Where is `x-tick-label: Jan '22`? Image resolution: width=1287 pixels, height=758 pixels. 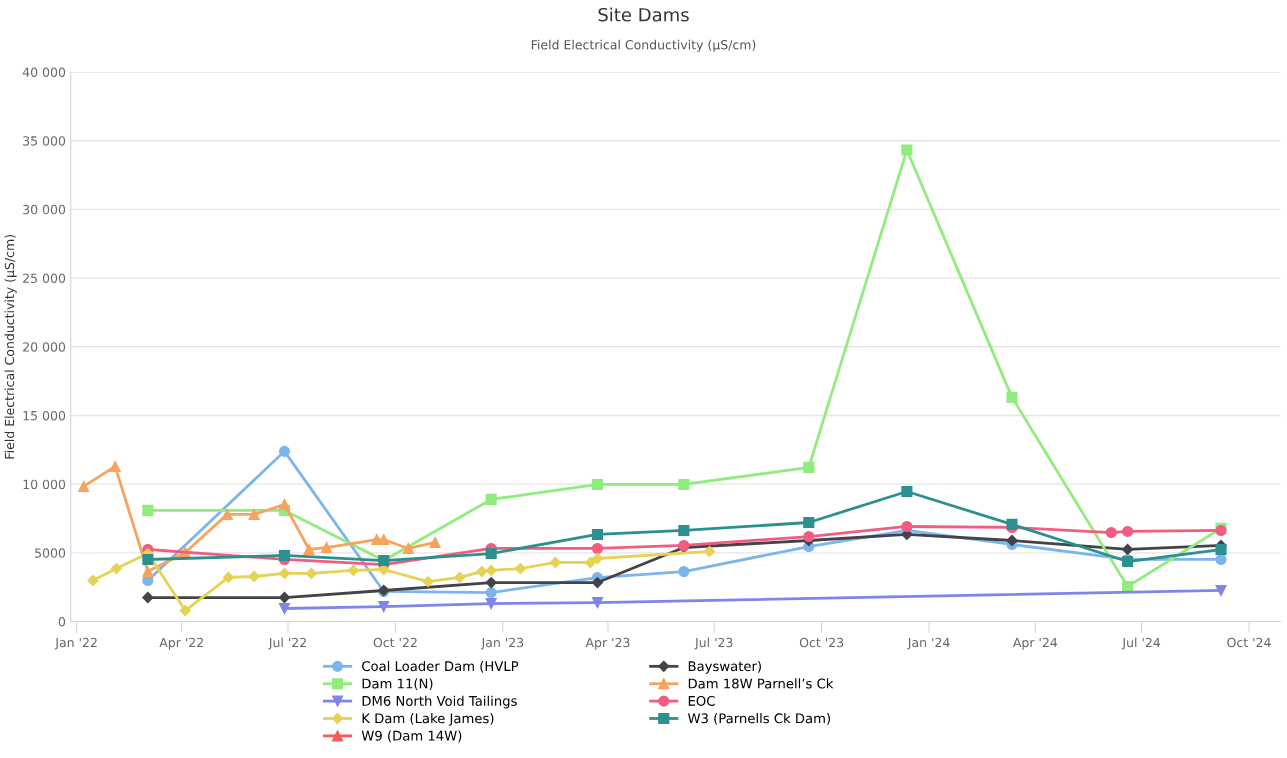 x-tick-label: Jan '22 is located at coordinates (75, 643).